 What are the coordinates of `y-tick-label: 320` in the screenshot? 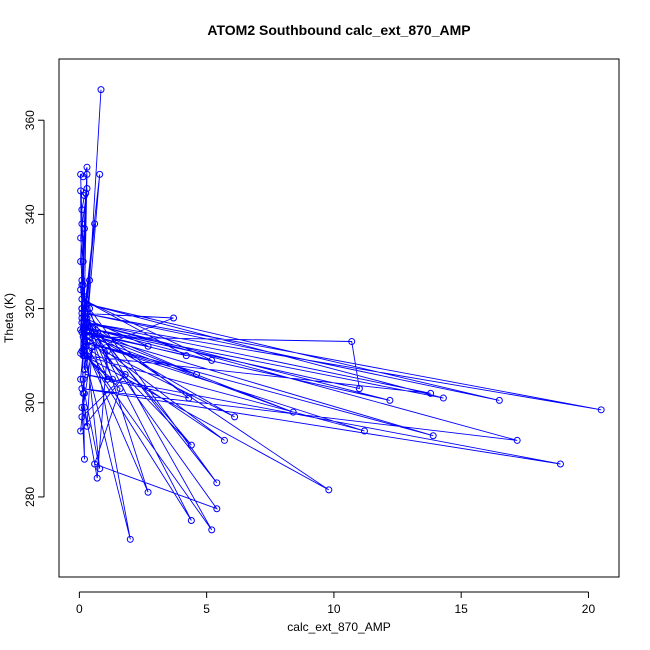 It's located at (30, 308).